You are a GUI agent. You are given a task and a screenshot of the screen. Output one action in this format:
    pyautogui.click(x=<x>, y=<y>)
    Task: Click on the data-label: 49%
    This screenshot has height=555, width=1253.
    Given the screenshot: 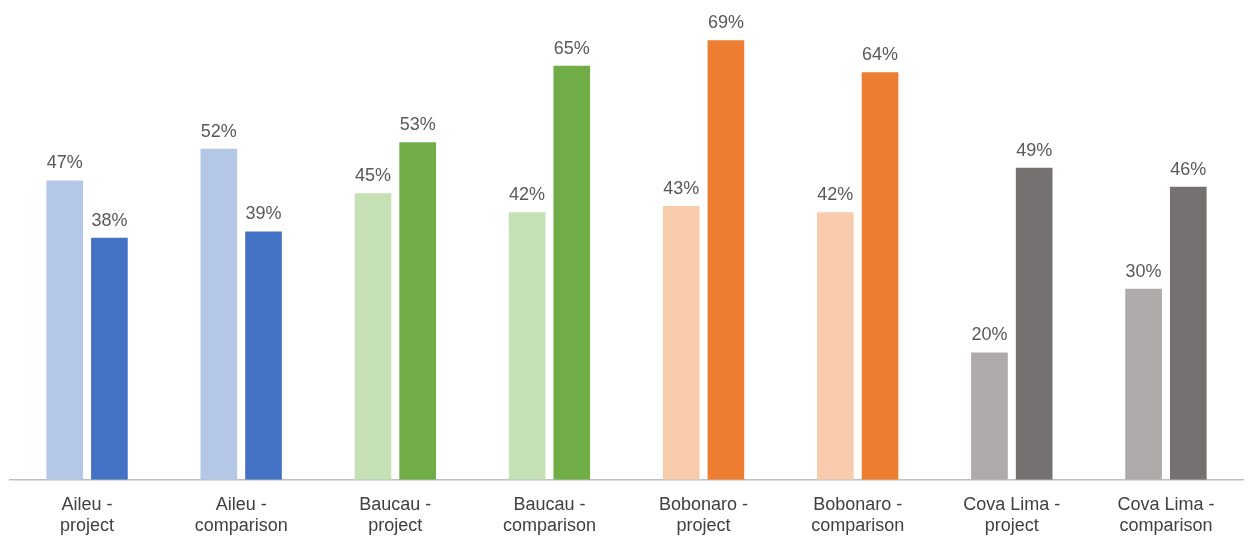 What is the action you would take?
    pyautogui.click(x=1034, y=149)
    